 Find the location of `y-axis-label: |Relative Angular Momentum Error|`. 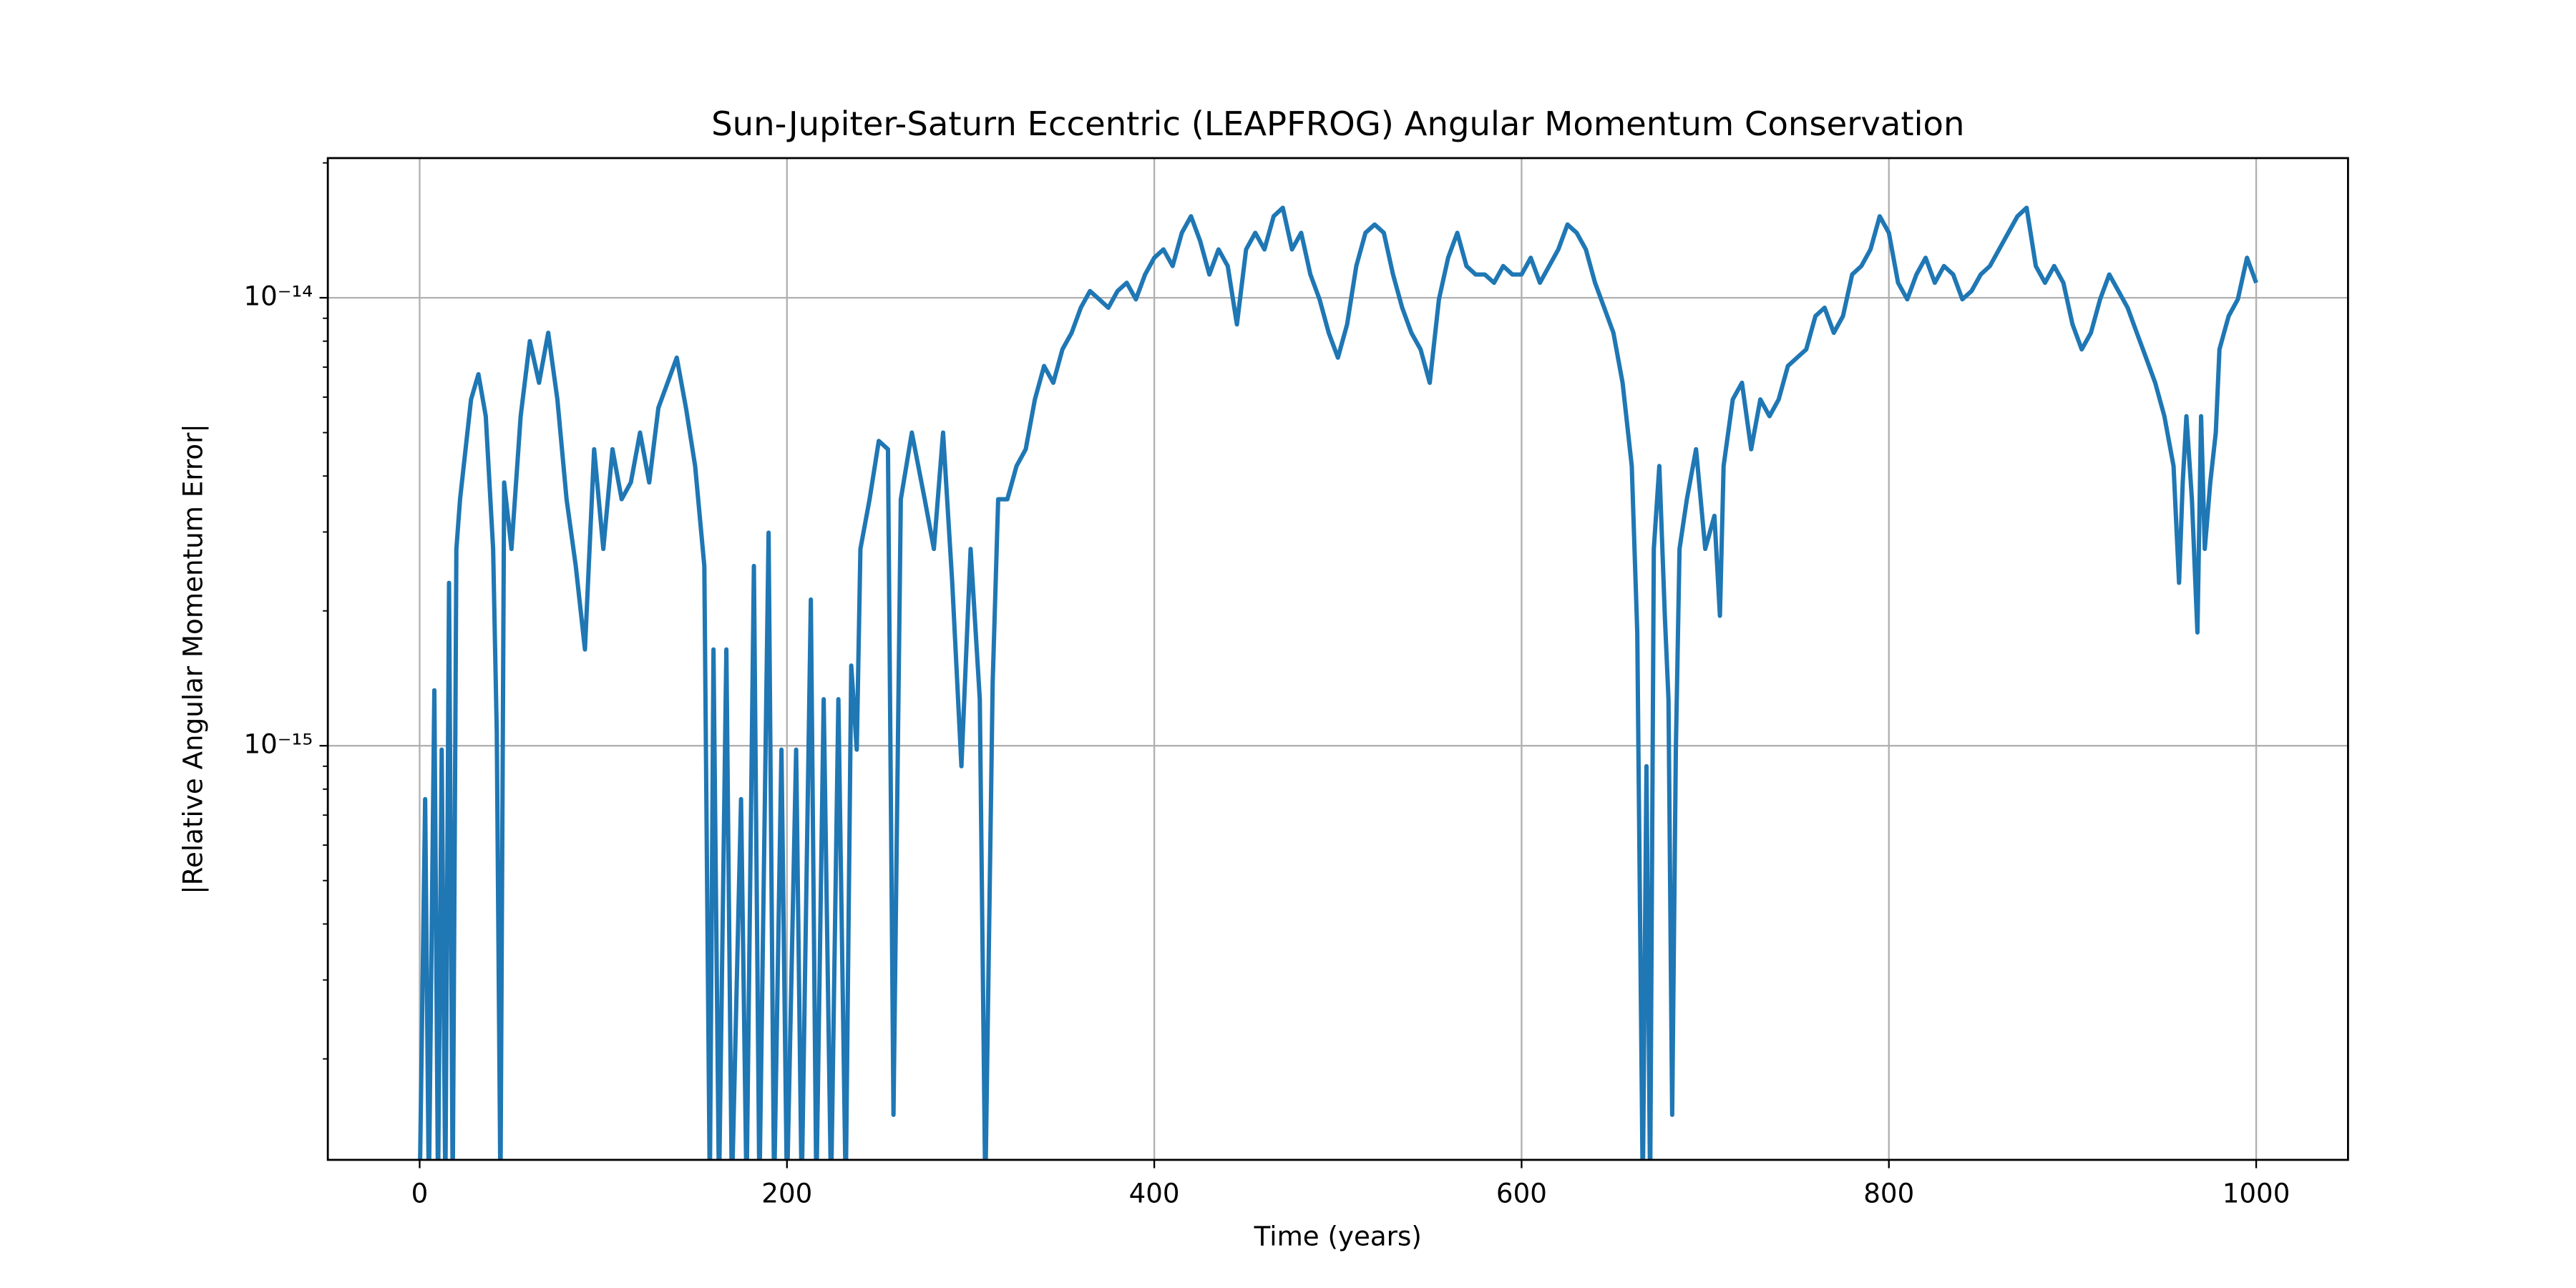

y-axis-label: |Relative Angular Momentum Error| is located at coordinates (193, 659).